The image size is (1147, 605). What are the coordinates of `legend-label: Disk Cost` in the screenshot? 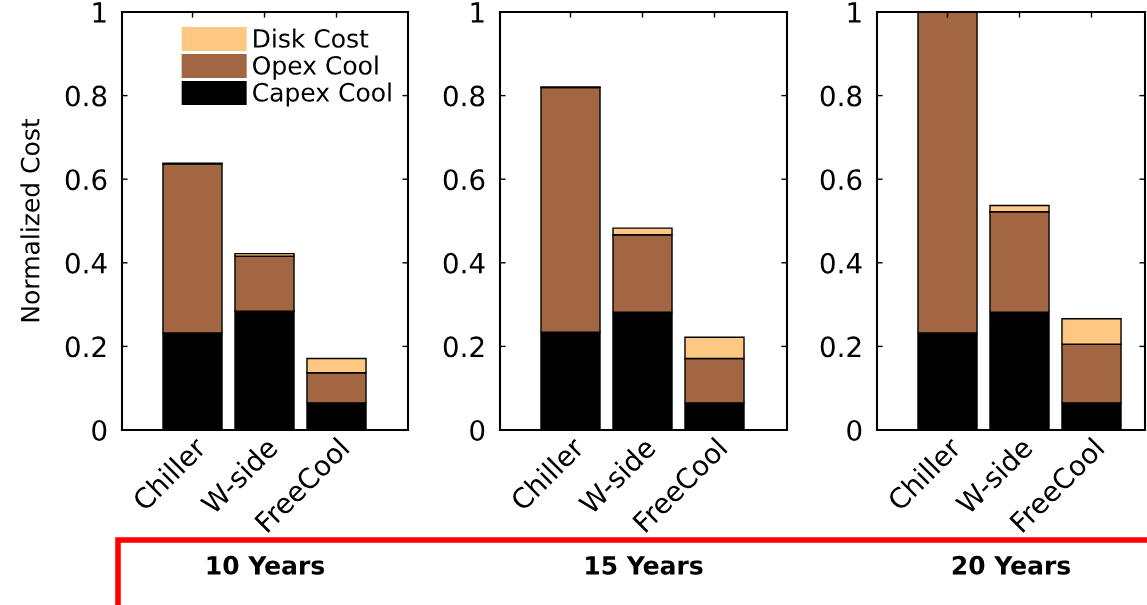 It's located at (311, 38).